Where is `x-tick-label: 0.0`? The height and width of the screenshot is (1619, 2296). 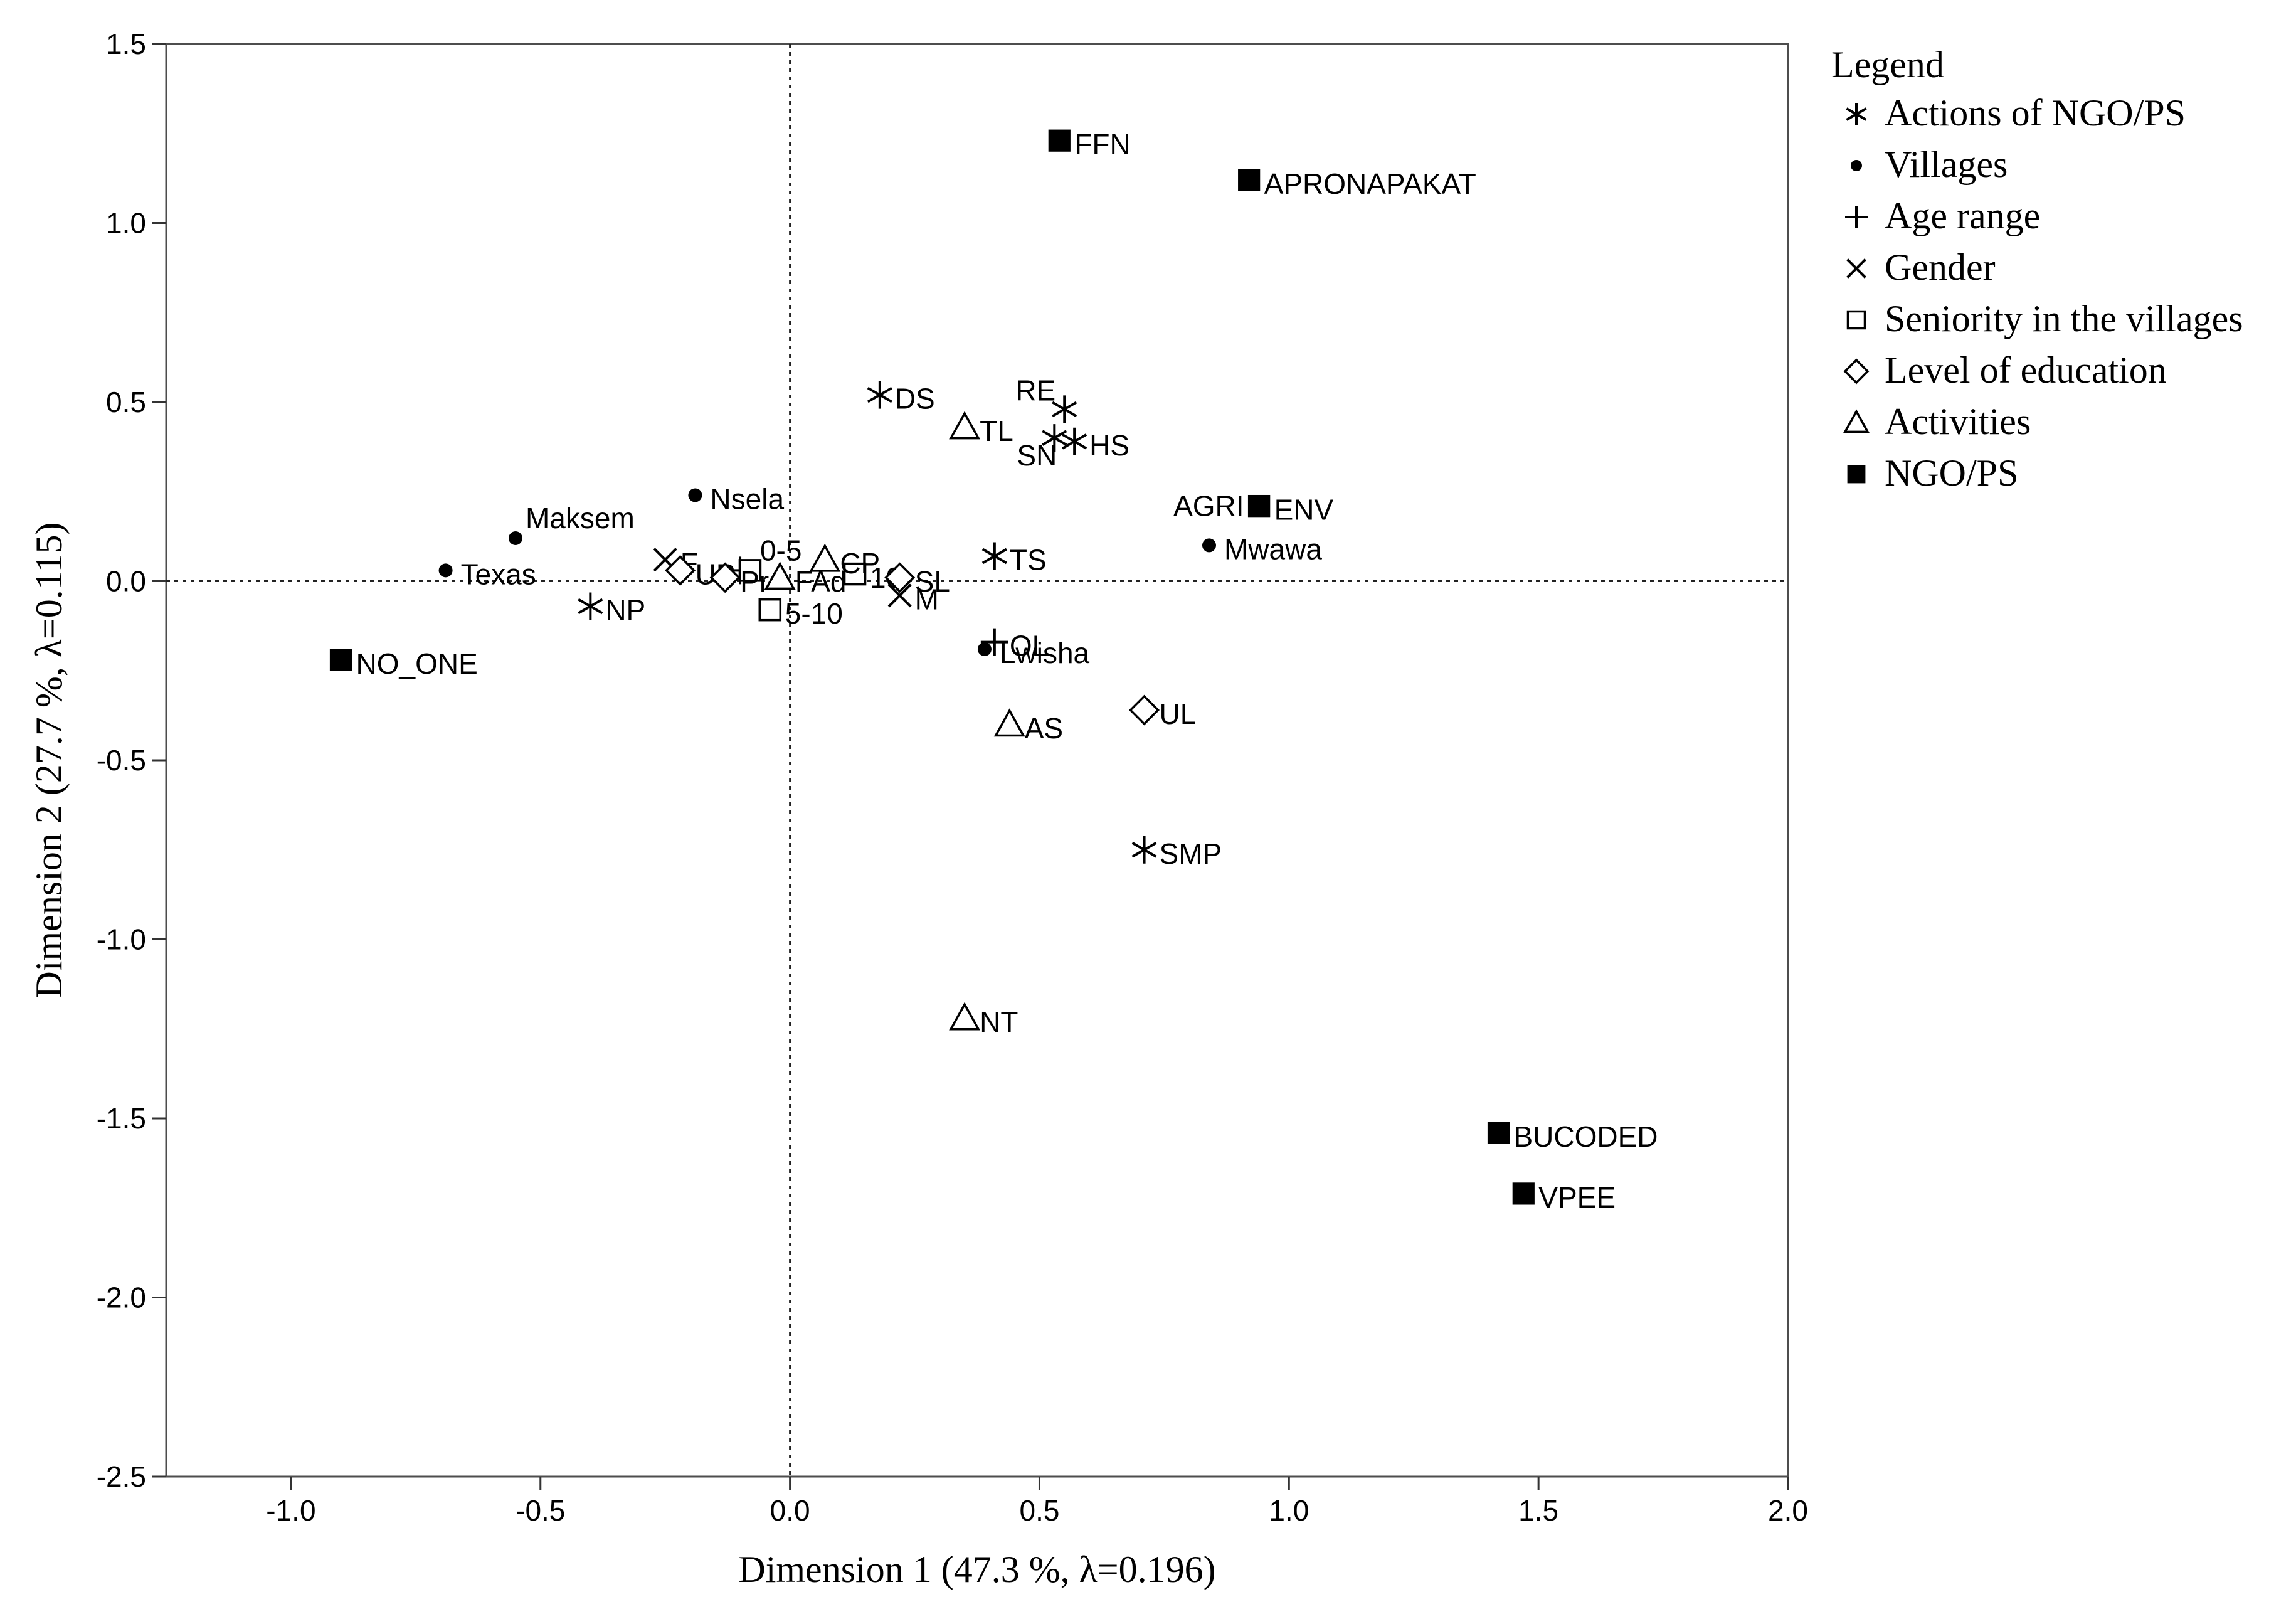
x-tick-label: 0.0 is located at coordinates (790, 1510).